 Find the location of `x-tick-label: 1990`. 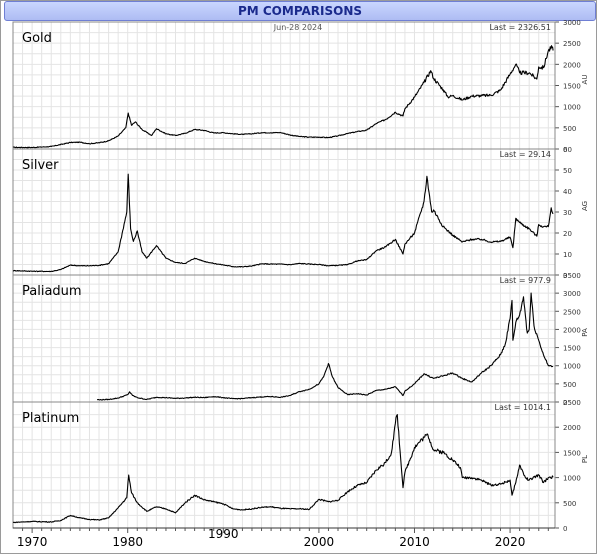

x-tick-label: 1990 is located at coordinates (223, 534).